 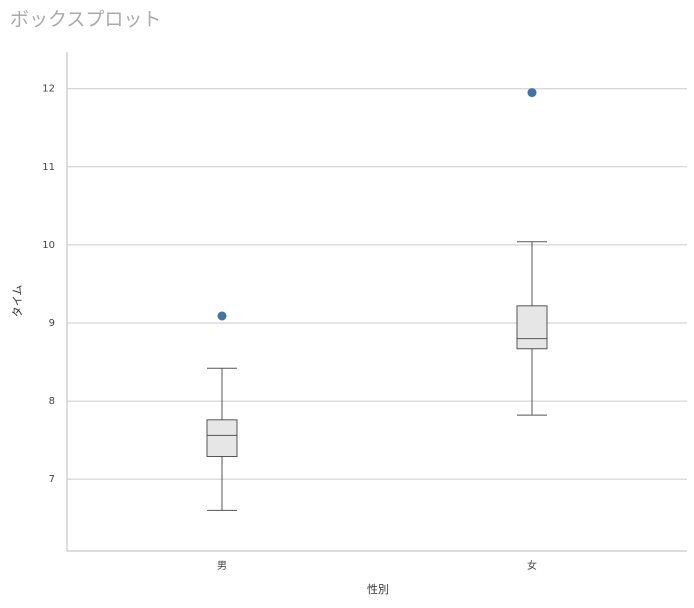 What do you see at coordinates (48, 89) in the screenshot?
I see `y-tick-label: 12` at bounding box center [48, 89].